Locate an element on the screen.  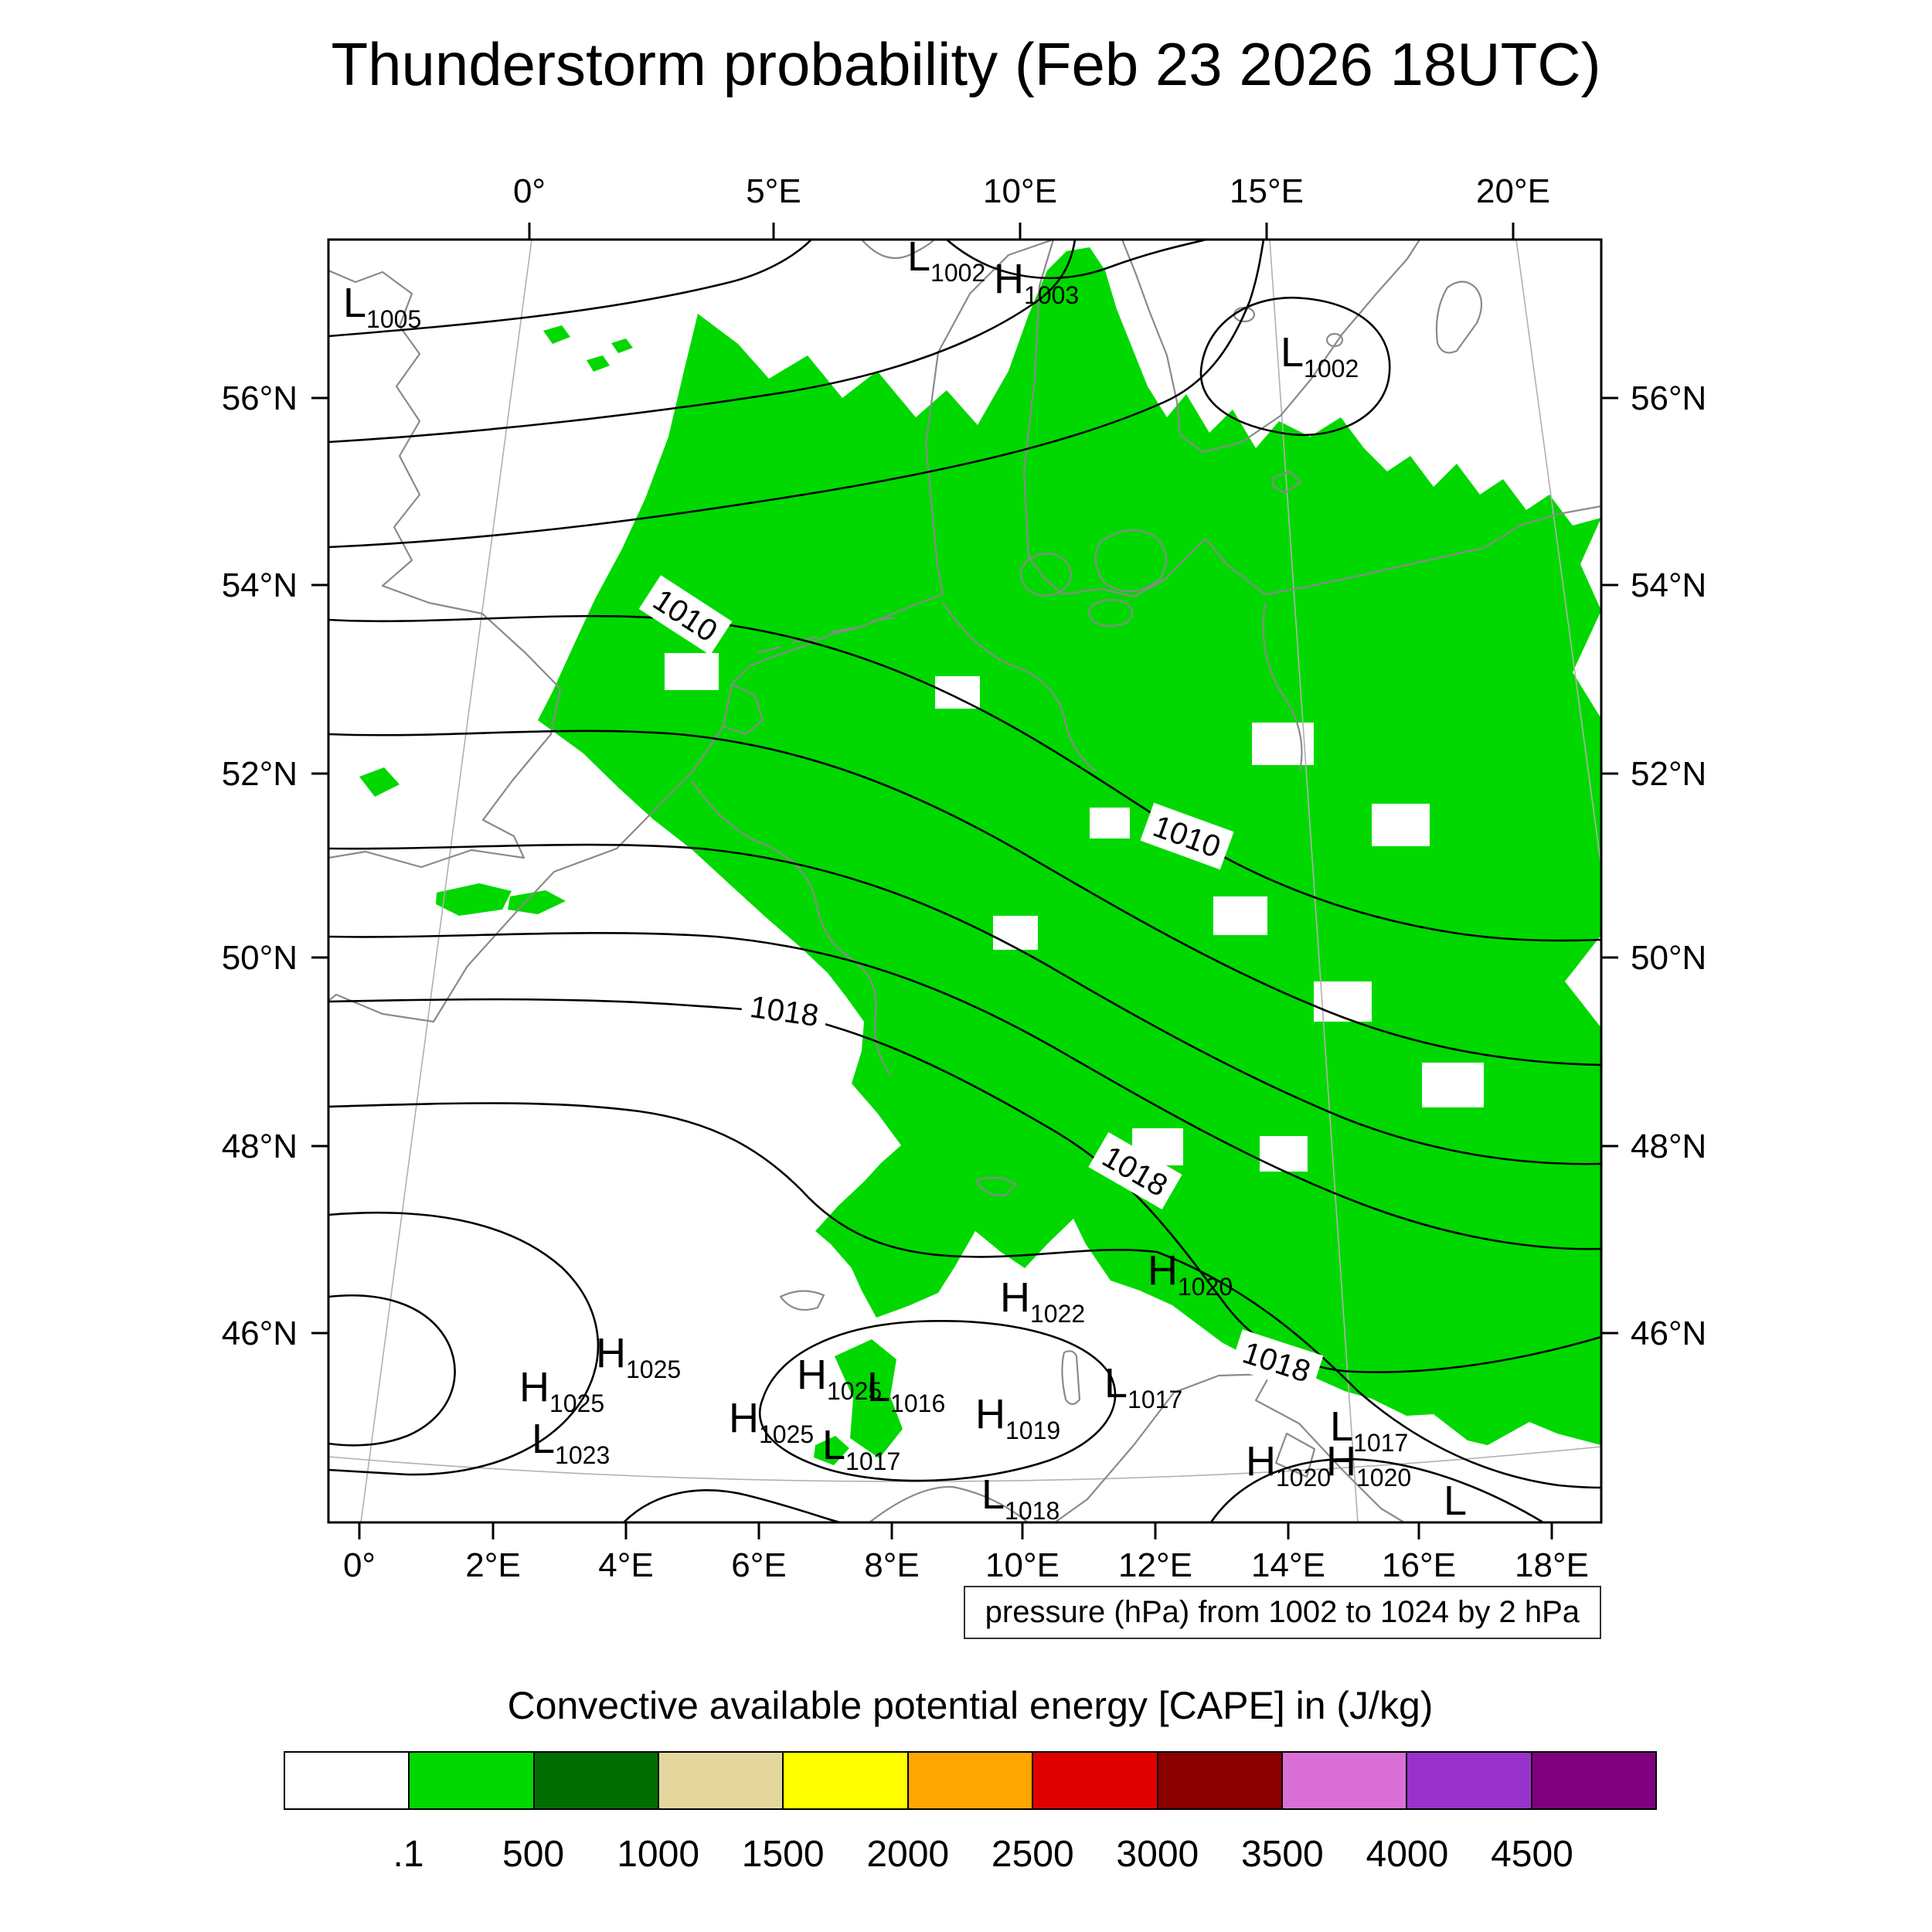
pressure-center-value: 1005 is located at coordinates (394, 319).